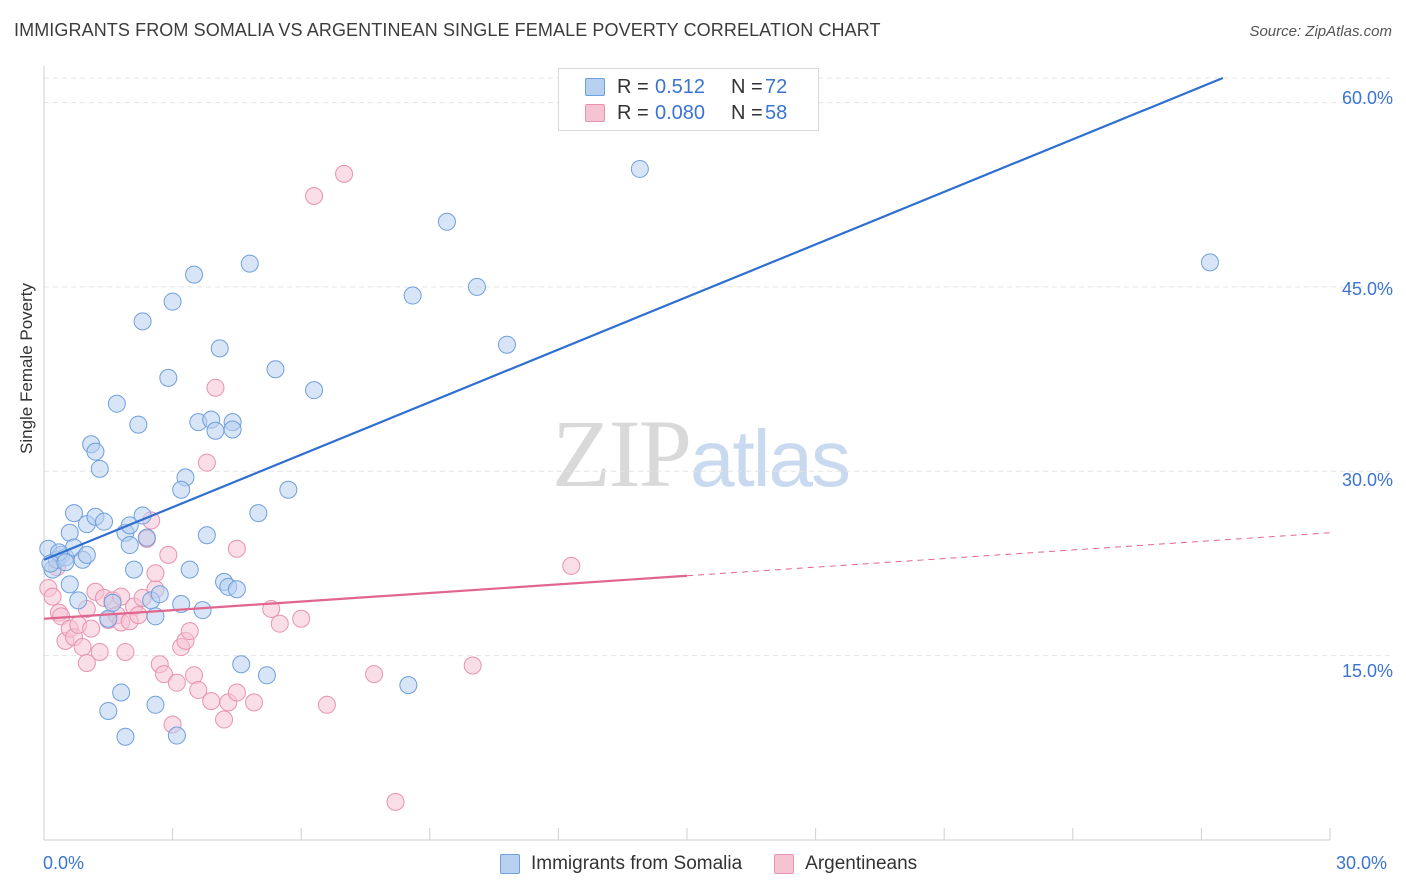 The height and width of the screenshot is (892, 1406). Describe the element at coordinates (1367, 98) in the screenshot. I see `y-tick-label-60: 60.0%` at that location.